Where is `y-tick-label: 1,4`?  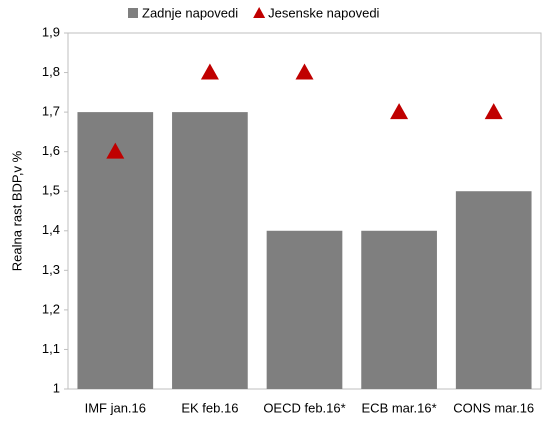 y-tick-label: 1,4 is located at coordinates (51, 229).